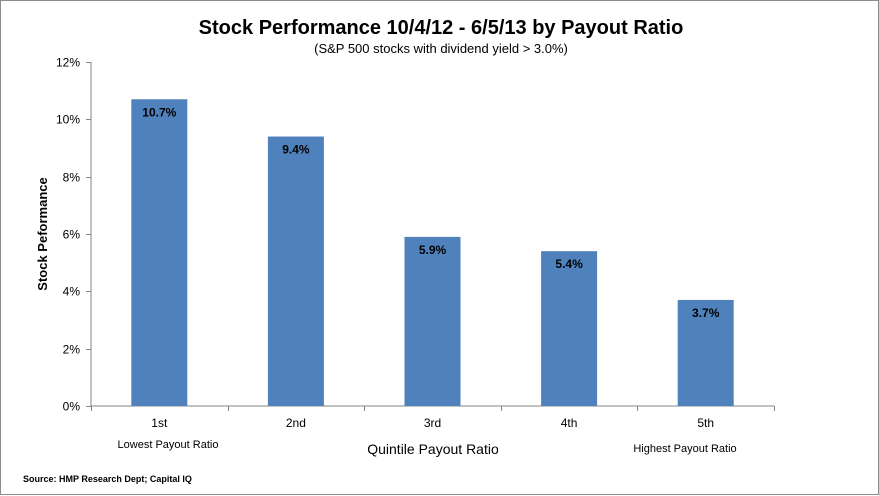 Image resolution: width=879 pixels, height=496 pixels. Describe the element at coordinates (569, 423) in the screenshot. I see `x-tick-label: 4th` at that location.